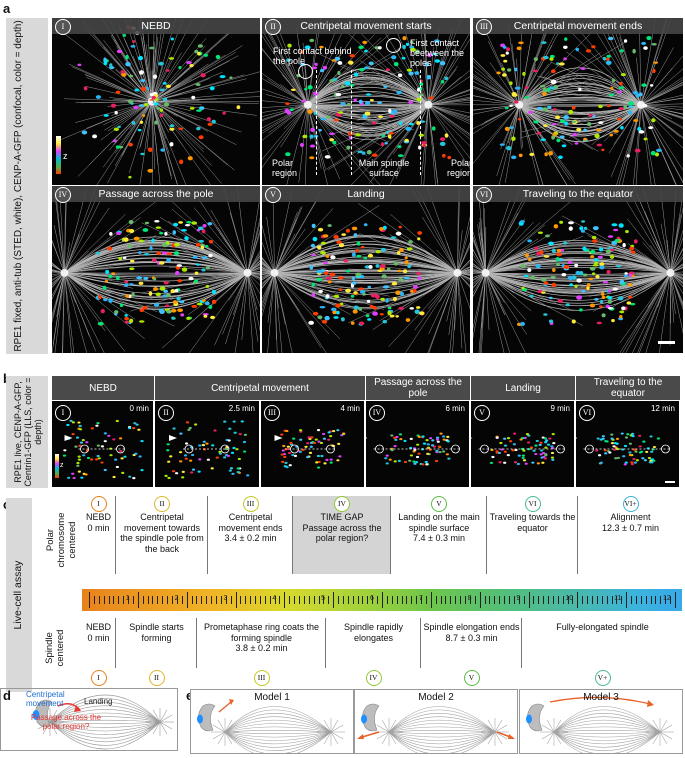 The width and height of the screenshot is (685, 758). What do you see at coordinates (578, 269) in the screenshot?
I see `panel-a-image-vi` at bounding box center [578, 269].